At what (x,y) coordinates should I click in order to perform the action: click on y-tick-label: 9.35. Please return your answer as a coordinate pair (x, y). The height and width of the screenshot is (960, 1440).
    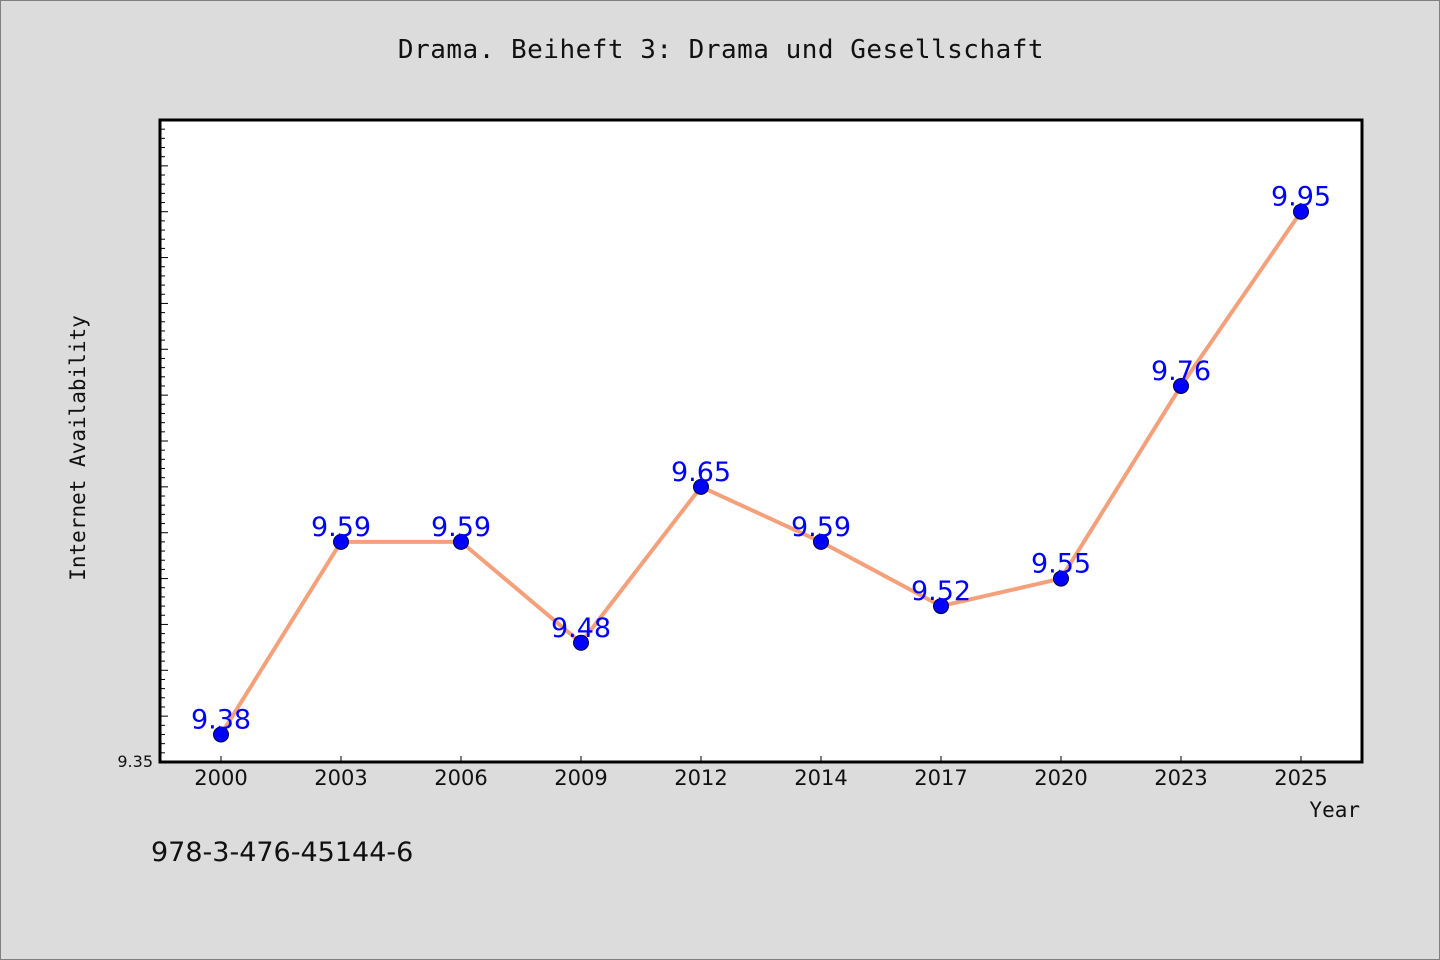
    Looking at the image, I should click on (135, 761).